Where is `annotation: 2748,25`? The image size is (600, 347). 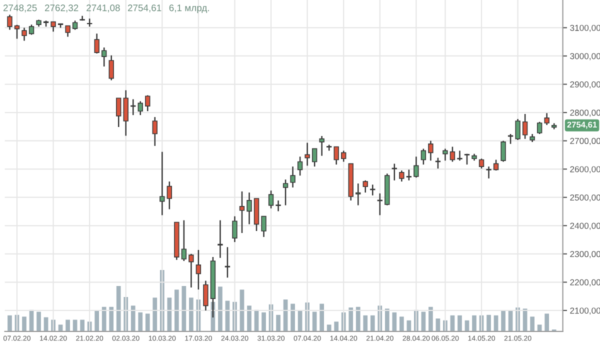
annotation: 2748,25 is located at coordinates (20, 8).